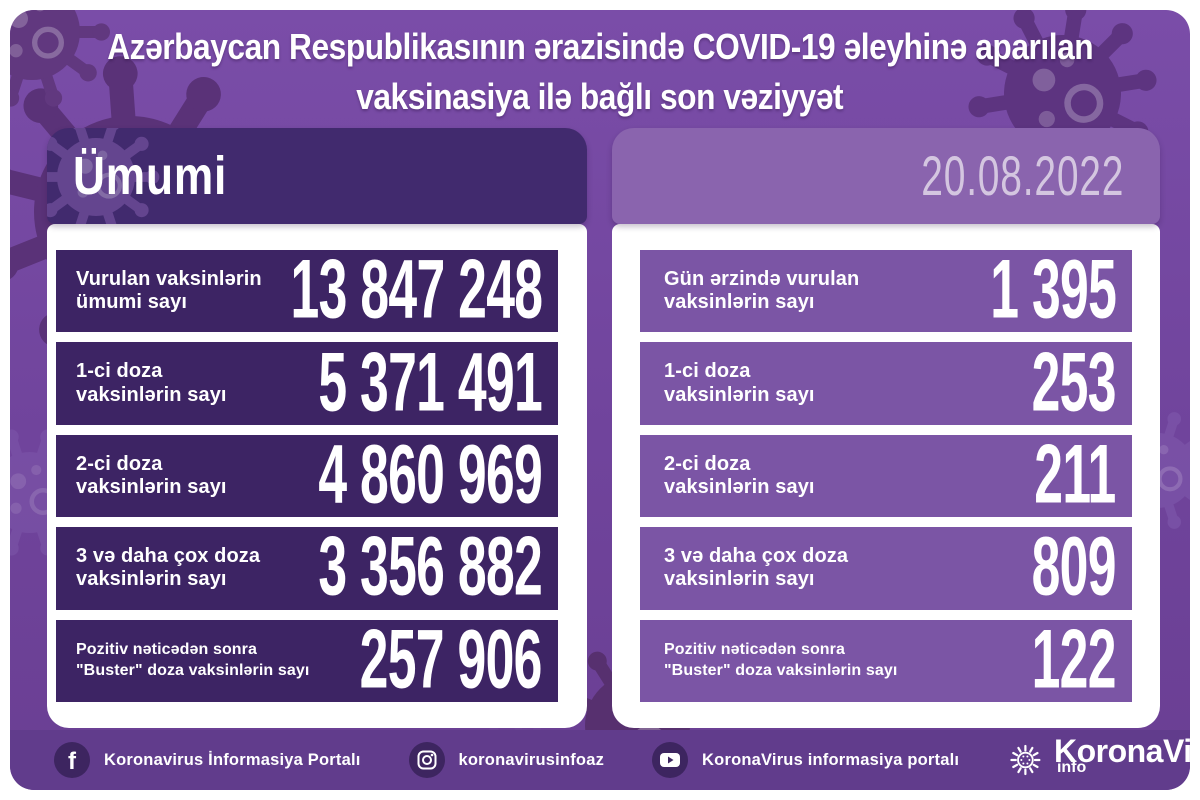 The image size is (1200, 800). What do you see at coordinates (430, 474) in the screenshot?
I see `stat-value: 4 860 969` at bounding box center [430, 474].